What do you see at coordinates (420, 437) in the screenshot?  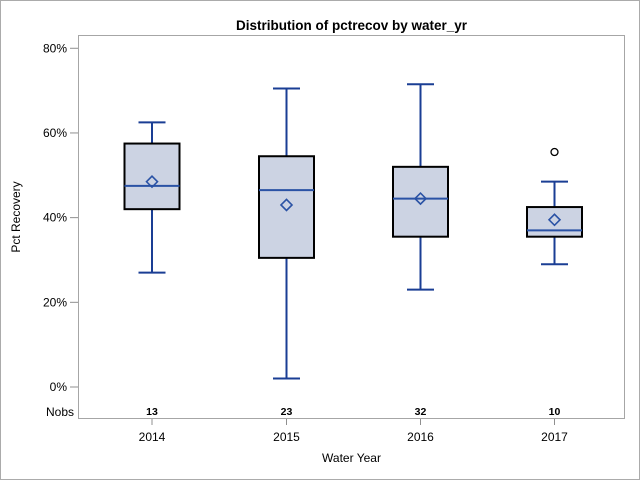 I see `x-tick-label: 2016` at bounding box center [420, 437].